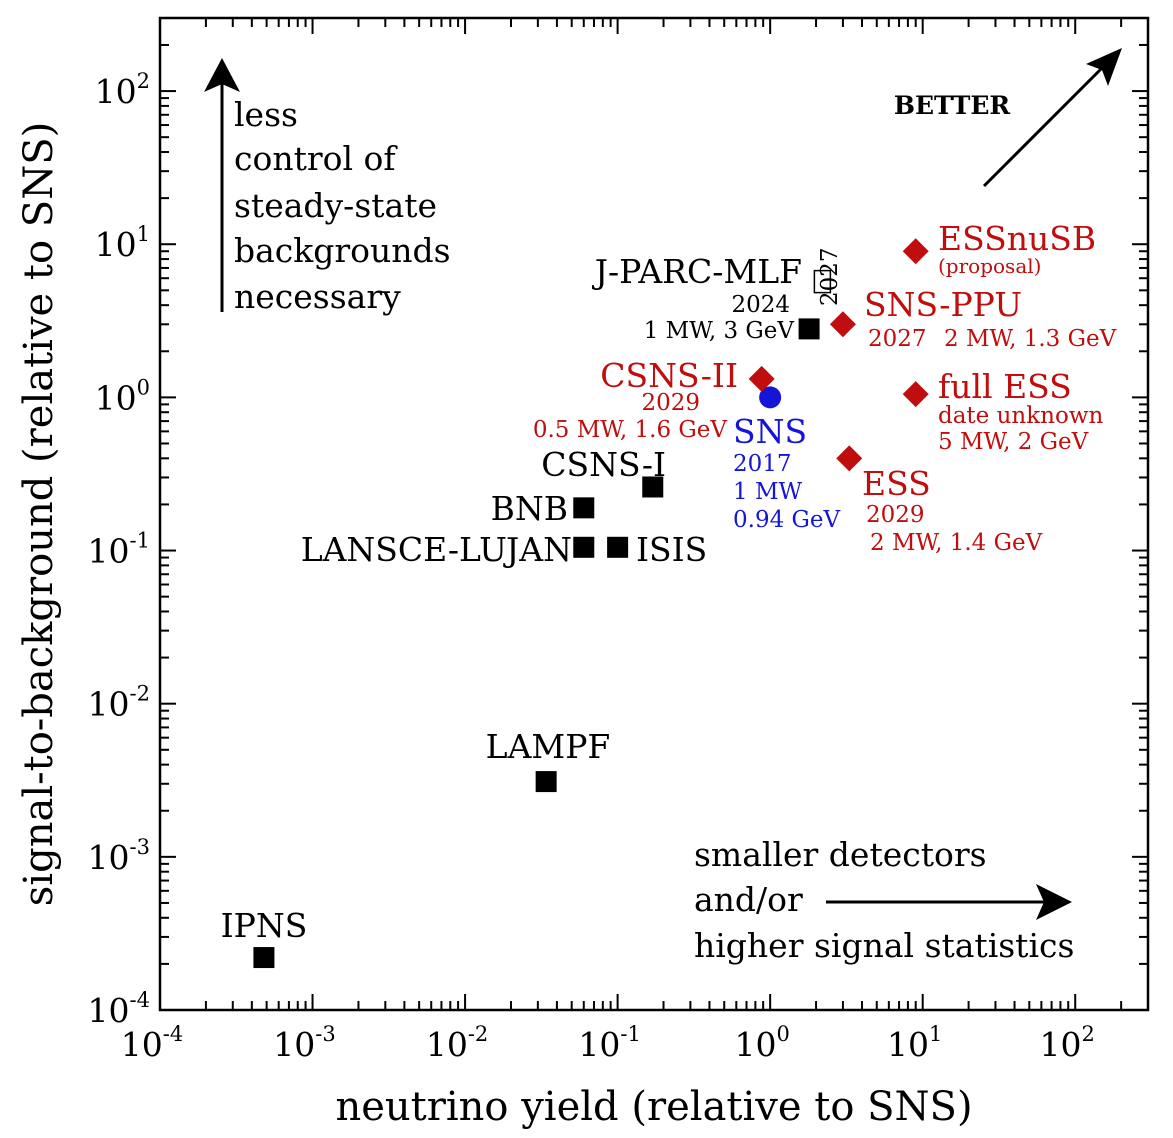 The width and height of the screenshot is (1173, 1138). What do you see at coordinates (122, 243) in the screenshot?
I see `y-tick-label: 10¹` at bounding box center [122, 243].